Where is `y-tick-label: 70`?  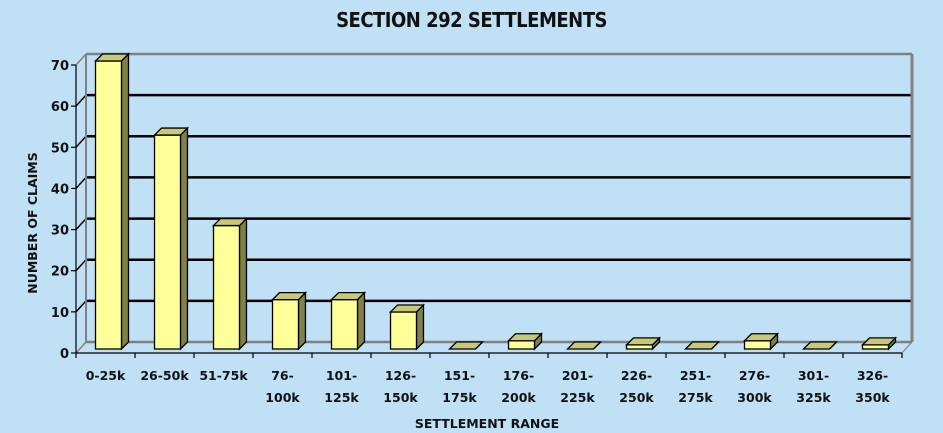
y-tick-label: 70 is located at coordinates (60, 66).